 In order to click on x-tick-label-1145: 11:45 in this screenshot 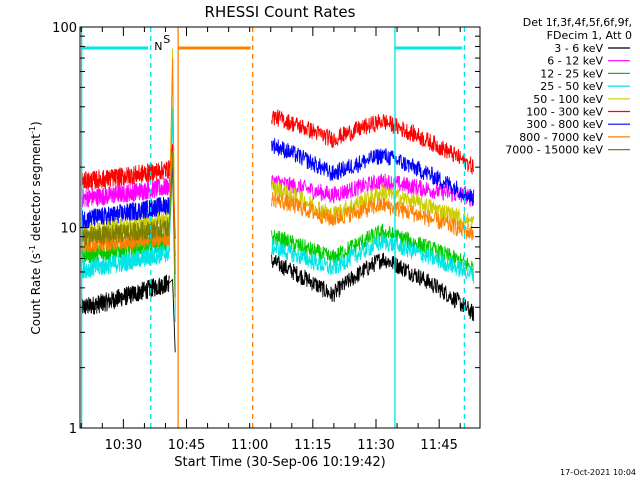, I will do `click(438, 445)`.